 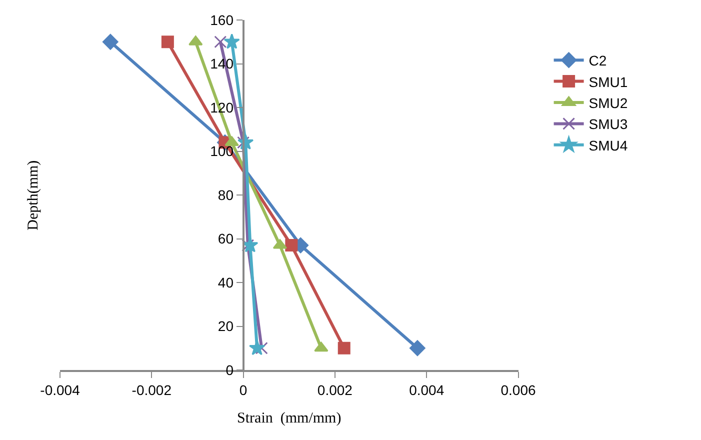 What do you see at coordinates (518, 390) in the screenshot?
I see `x-tick-label: 0.006` at bounding box center [518, 390].